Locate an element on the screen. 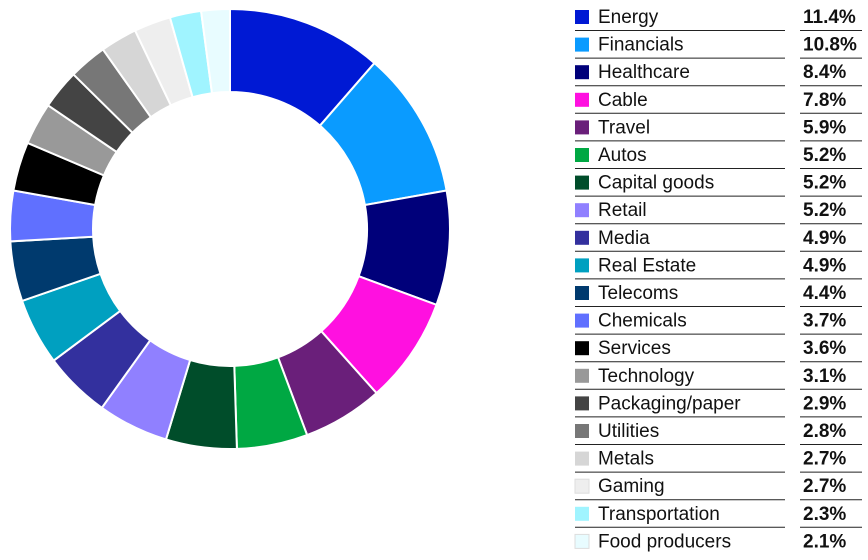  legend-label: Telecoms is located at coordinates (638, 293).